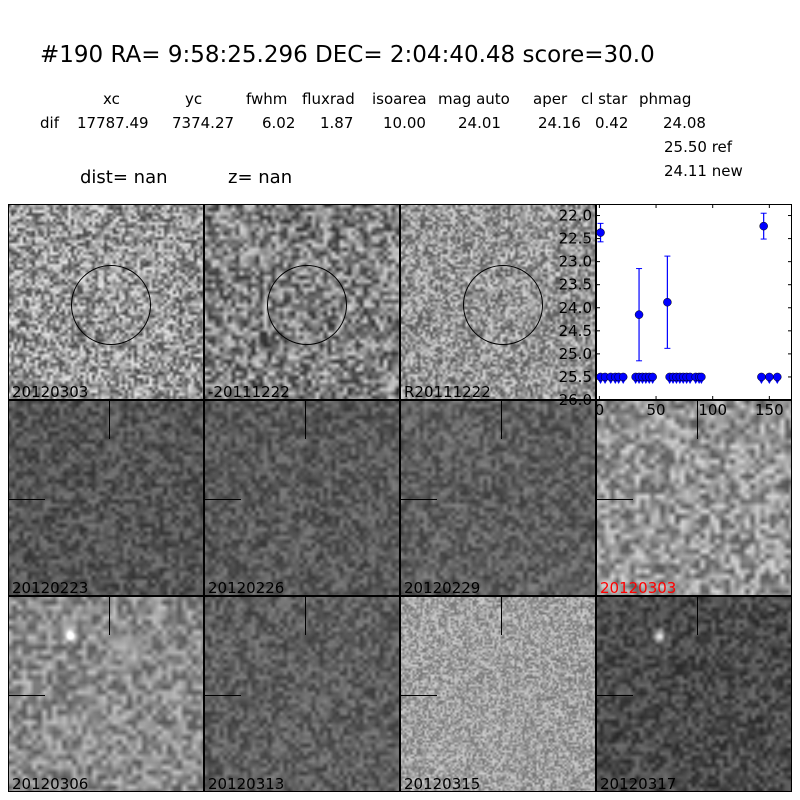  What do you see at coordinates (694, 302) in the screenshot?
I see `plot-frame` at bounding box center [694, 302].